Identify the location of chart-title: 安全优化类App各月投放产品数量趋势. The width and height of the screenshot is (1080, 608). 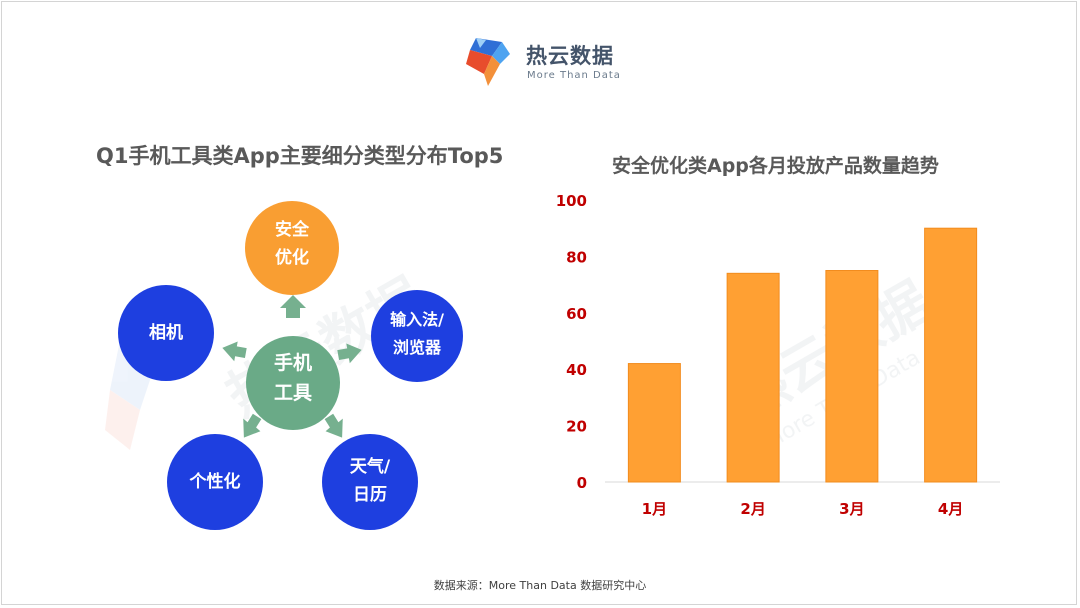
(775, 166).